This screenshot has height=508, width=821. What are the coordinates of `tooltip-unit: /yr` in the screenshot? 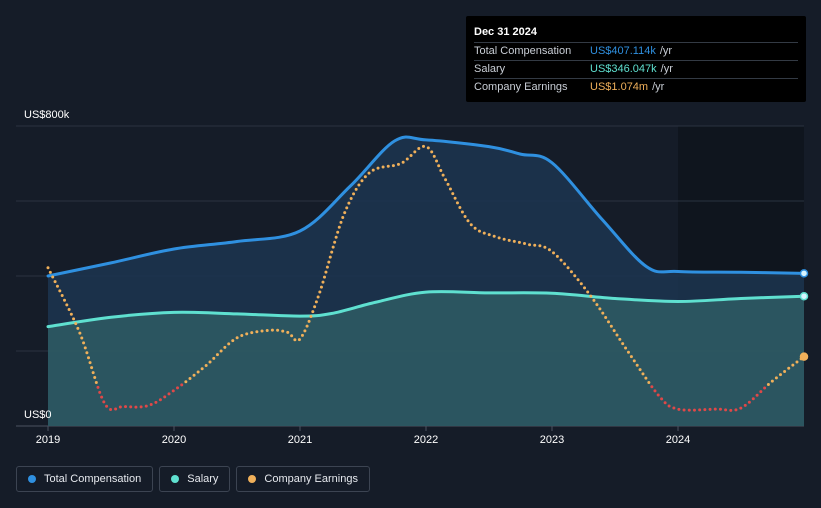 It's located at (666, 69).